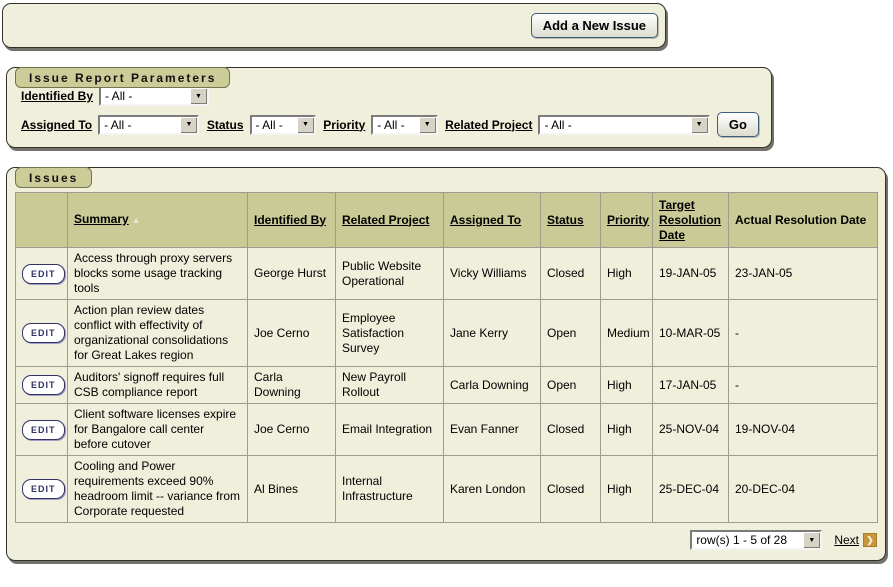 The image size is (893, 587). I want to click on related-project-cell: New Payroll Rollout, so click(389, 385).